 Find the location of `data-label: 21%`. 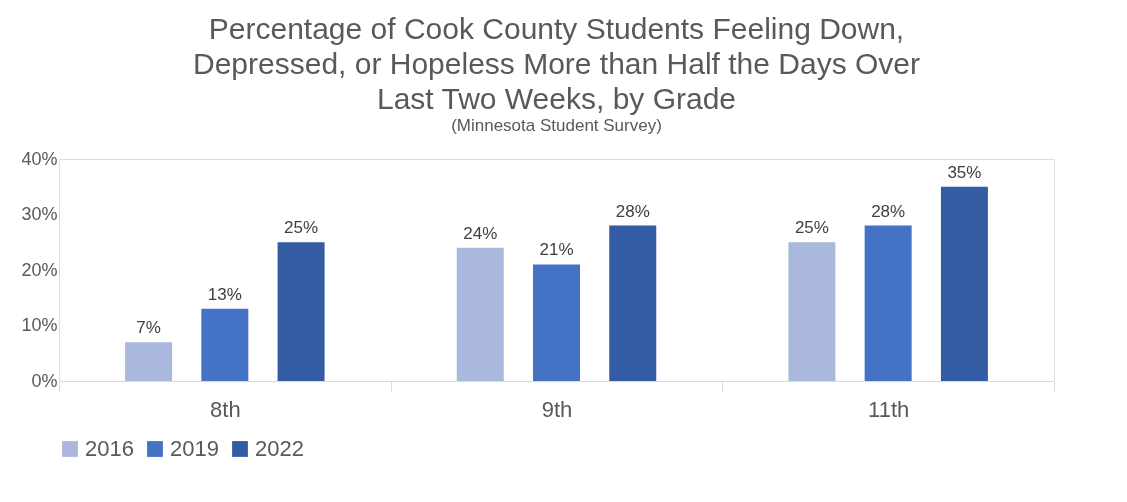

data-label: 21% is located at coordinates (556, 250).